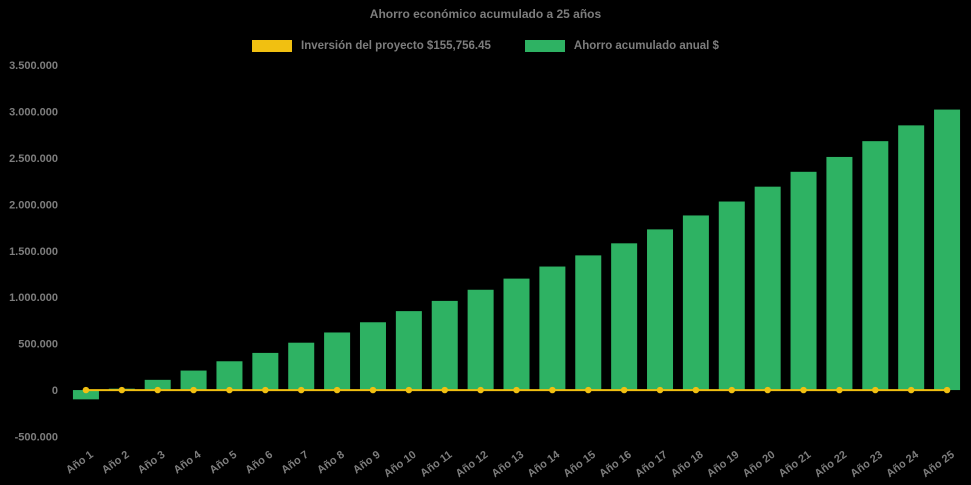  What do you see at coordinates (229, 376) in the screenshot?
I see `bar-año-5` at bounding box center [229, 376].